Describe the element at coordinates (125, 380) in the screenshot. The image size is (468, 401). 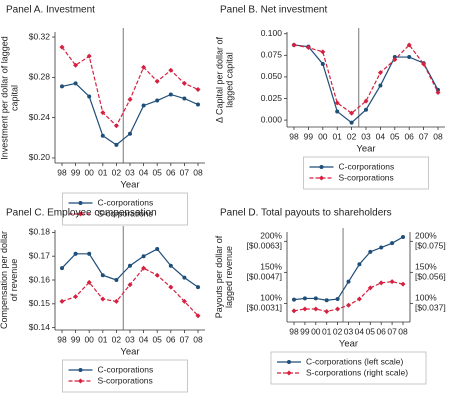
I see `legend-label: S-corporations` at that location.